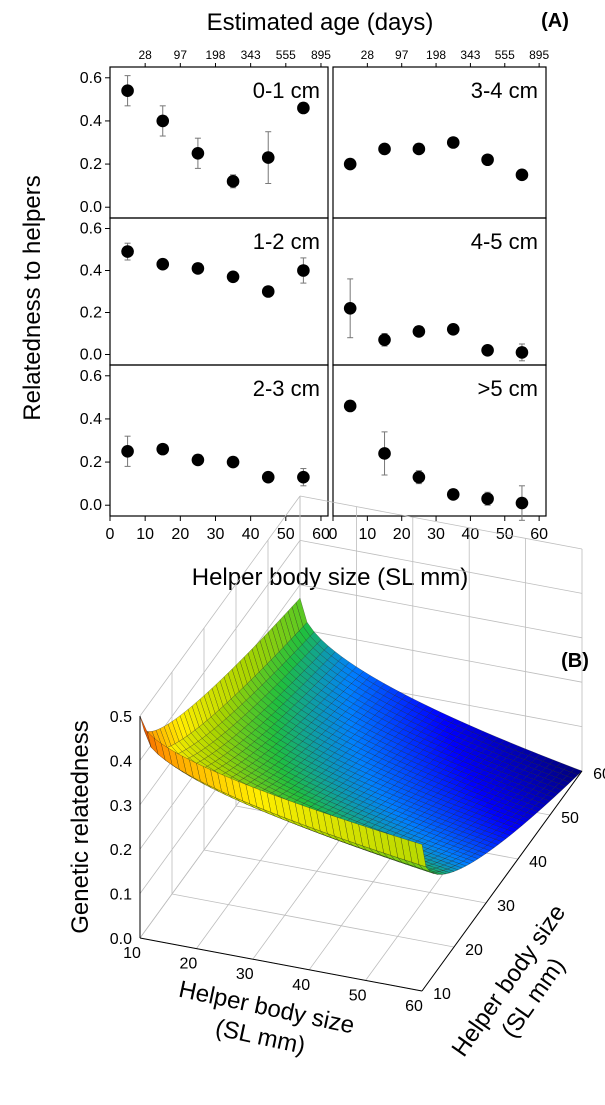  What do you see at coordinates (555, 21) in the screenshot?
I see `figure-label-a: (A)` at bounding box center [555, 21].